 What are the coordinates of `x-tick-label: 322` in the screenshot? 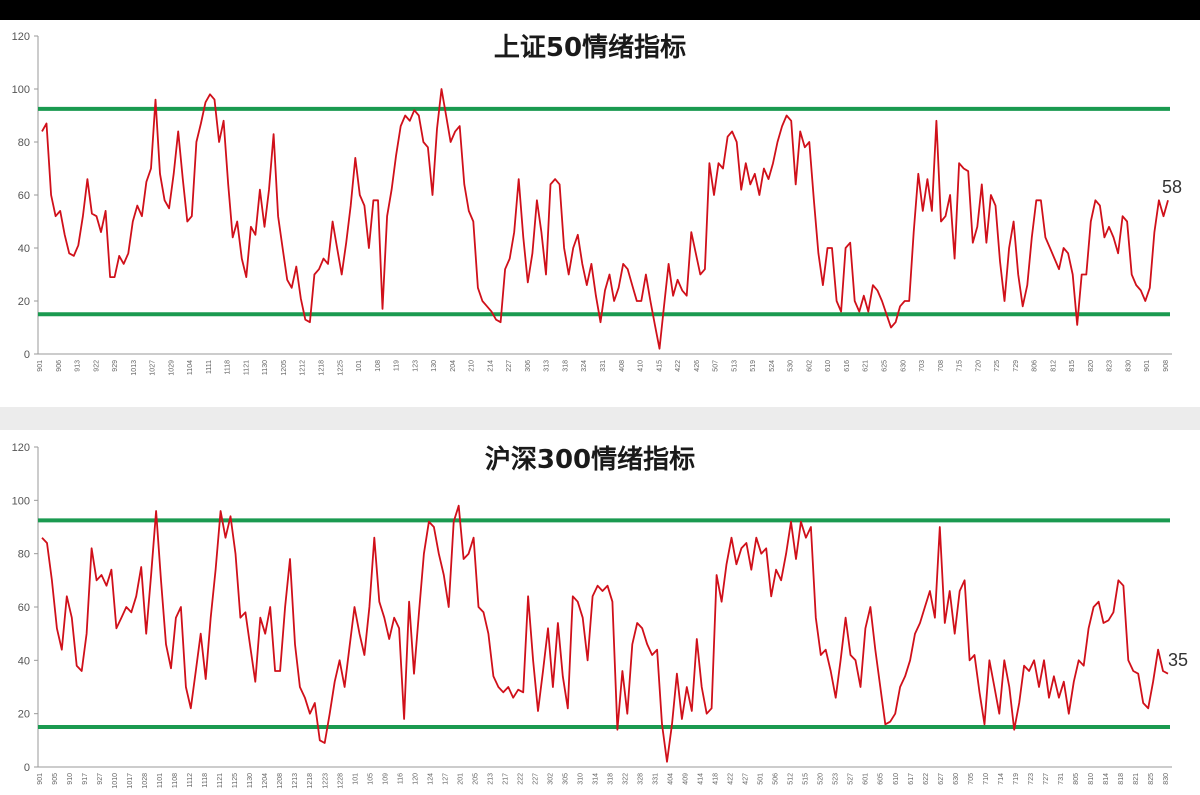 It's located at (626, 779).